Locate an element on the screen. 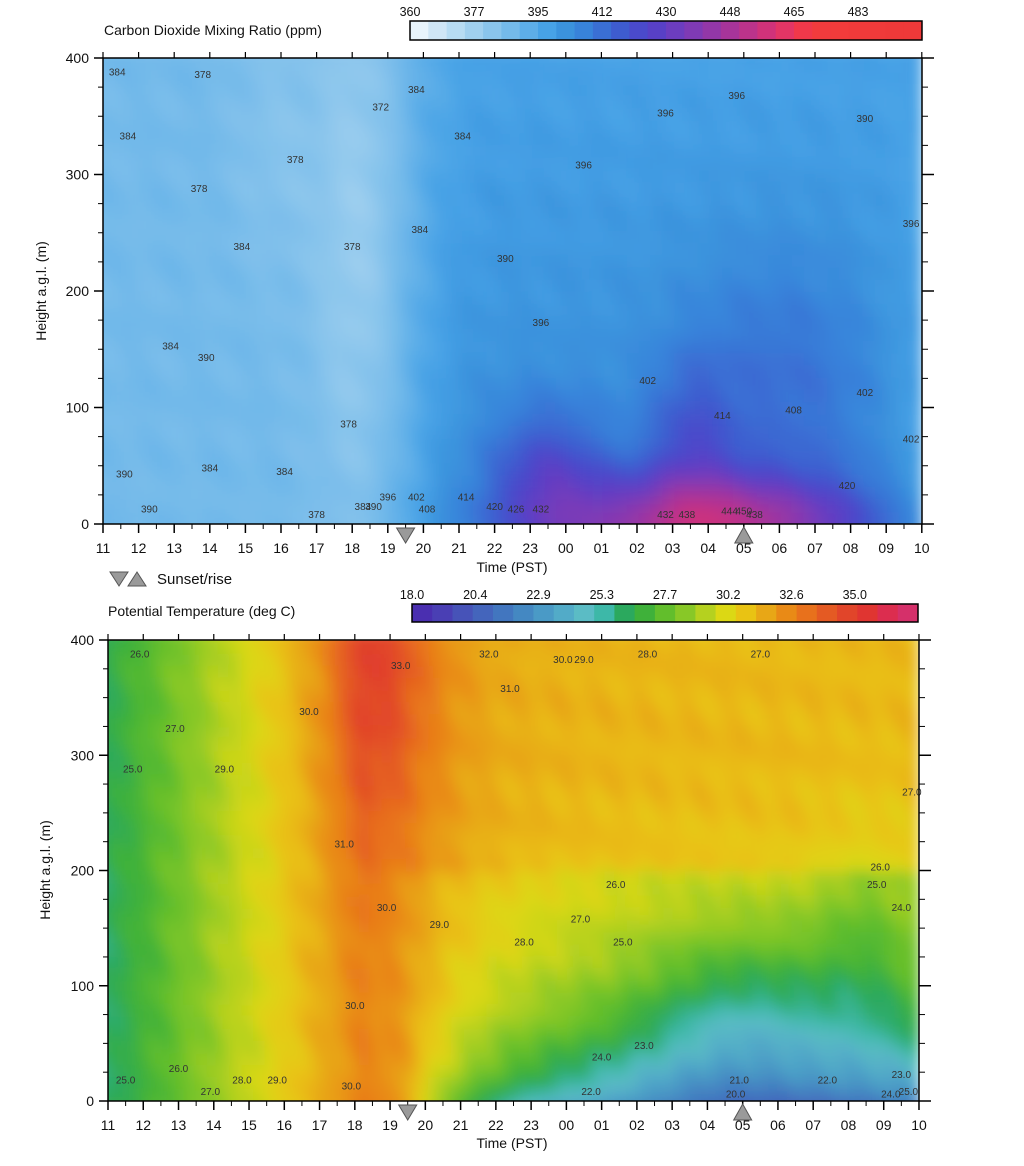 Image resolution: width=1024 pixels, height=1166 pixels. colorbar-tick-label: 483 is located at coordinates (858, 12).